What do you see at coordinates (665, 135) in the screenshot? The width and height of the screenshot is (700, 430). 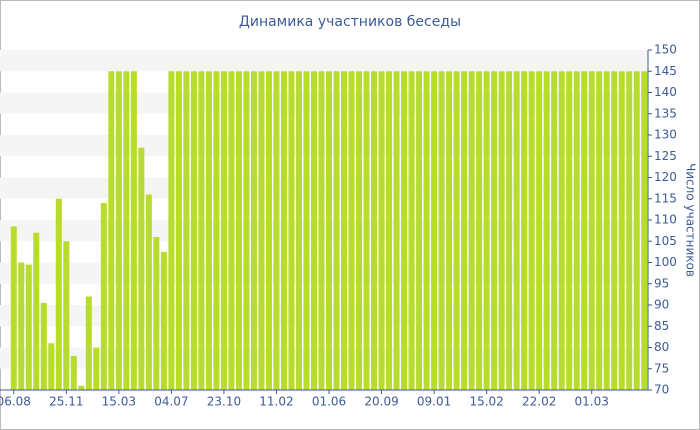 I see `y-tick-label: 130` at bounding box center [665, 135].